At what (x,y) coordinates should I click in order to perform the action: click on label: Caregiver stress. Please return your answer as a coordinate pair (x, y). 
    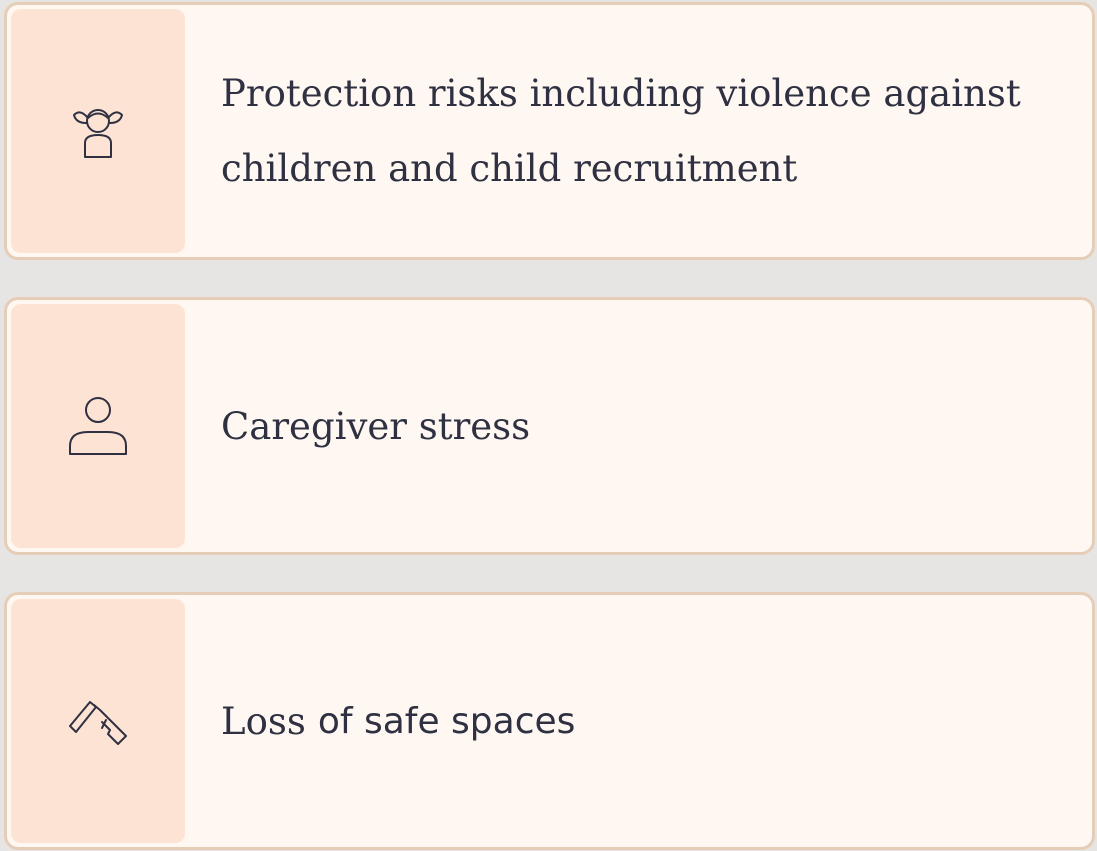
    Looking at the image, I should click on (376, 426).